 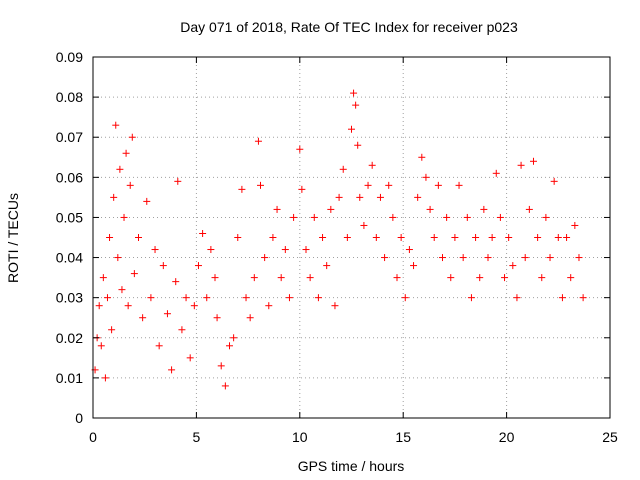 I want to click on y-tick-label: 0, so click(x=79, y=418).